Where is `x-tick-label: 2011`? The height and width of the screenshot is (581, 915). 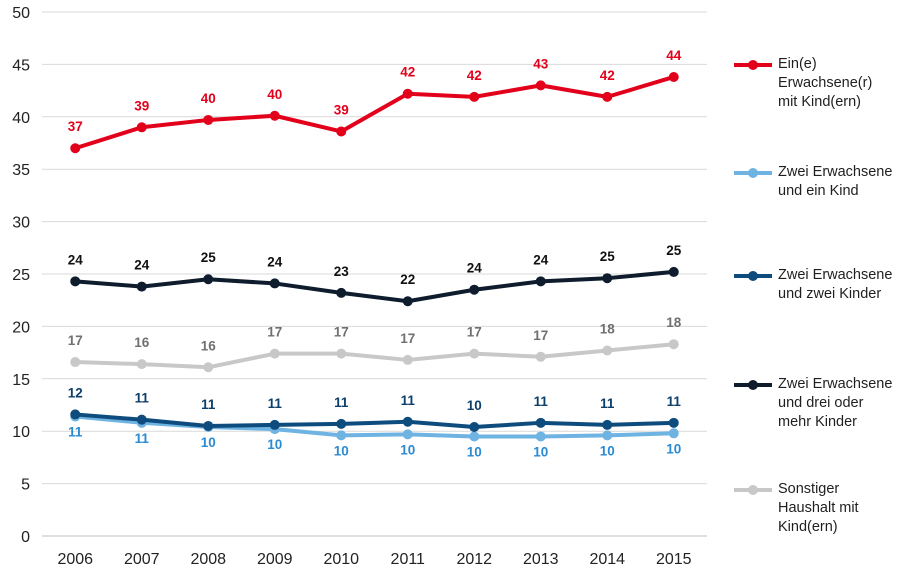 x-tick-label: 2011 is located at coordinates (408, 559).